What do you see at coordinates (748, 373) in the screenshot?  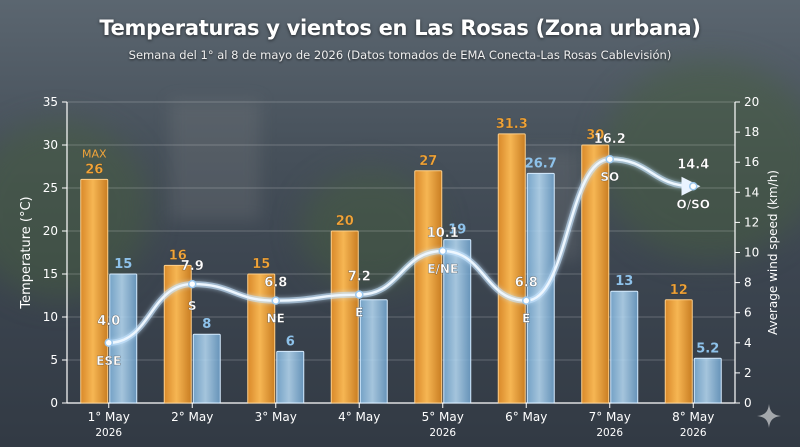 I see `y2-tick-label: 2` at bounding box center [748, 373].